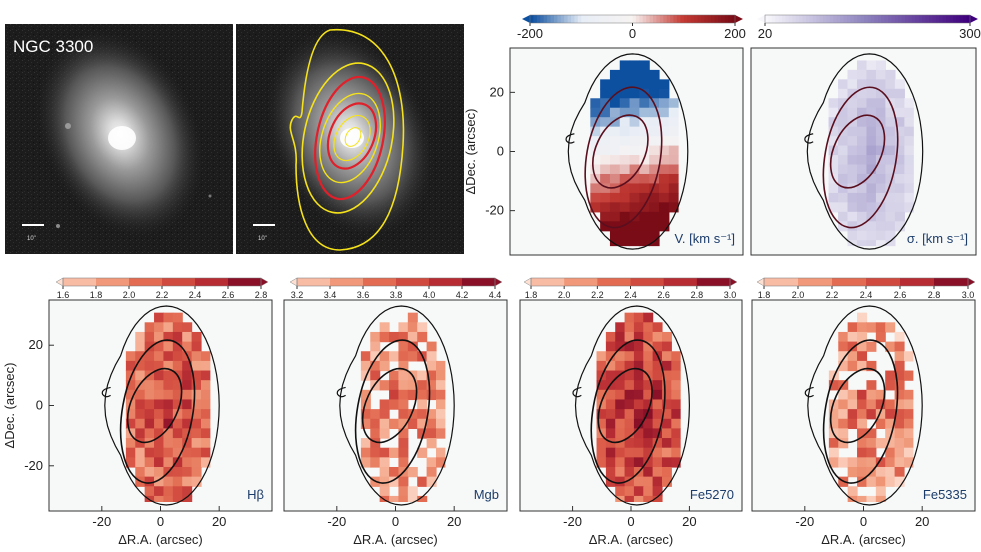 The width and height of the screenshot is (981, 552). I want to click on colorbar-tick-label: 3.4, so click(330, 295).